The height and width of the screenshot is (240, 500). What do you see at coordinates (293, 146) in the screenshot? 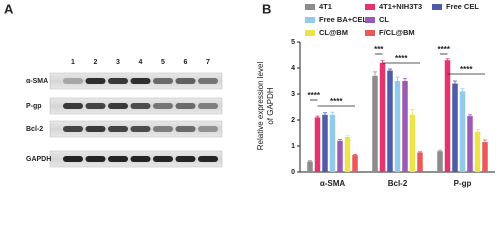
I see `y-tick-label: 1` at bounding box center [293, 146].